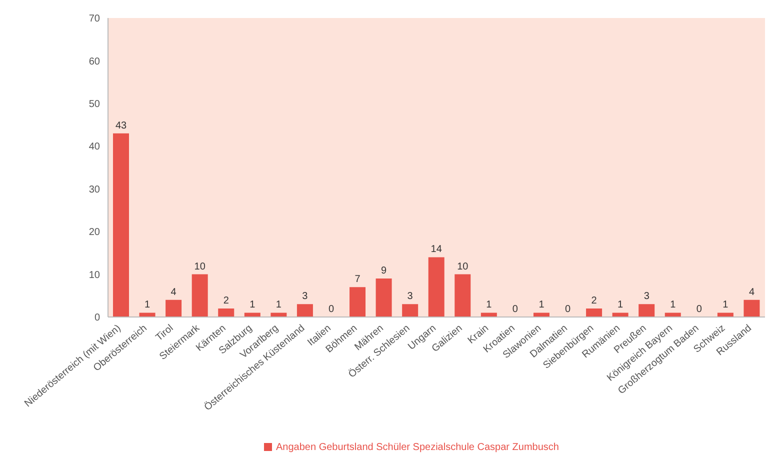 This screenshot has height=461, width=777. I want to click on data-label: 43, so click(121, 126).